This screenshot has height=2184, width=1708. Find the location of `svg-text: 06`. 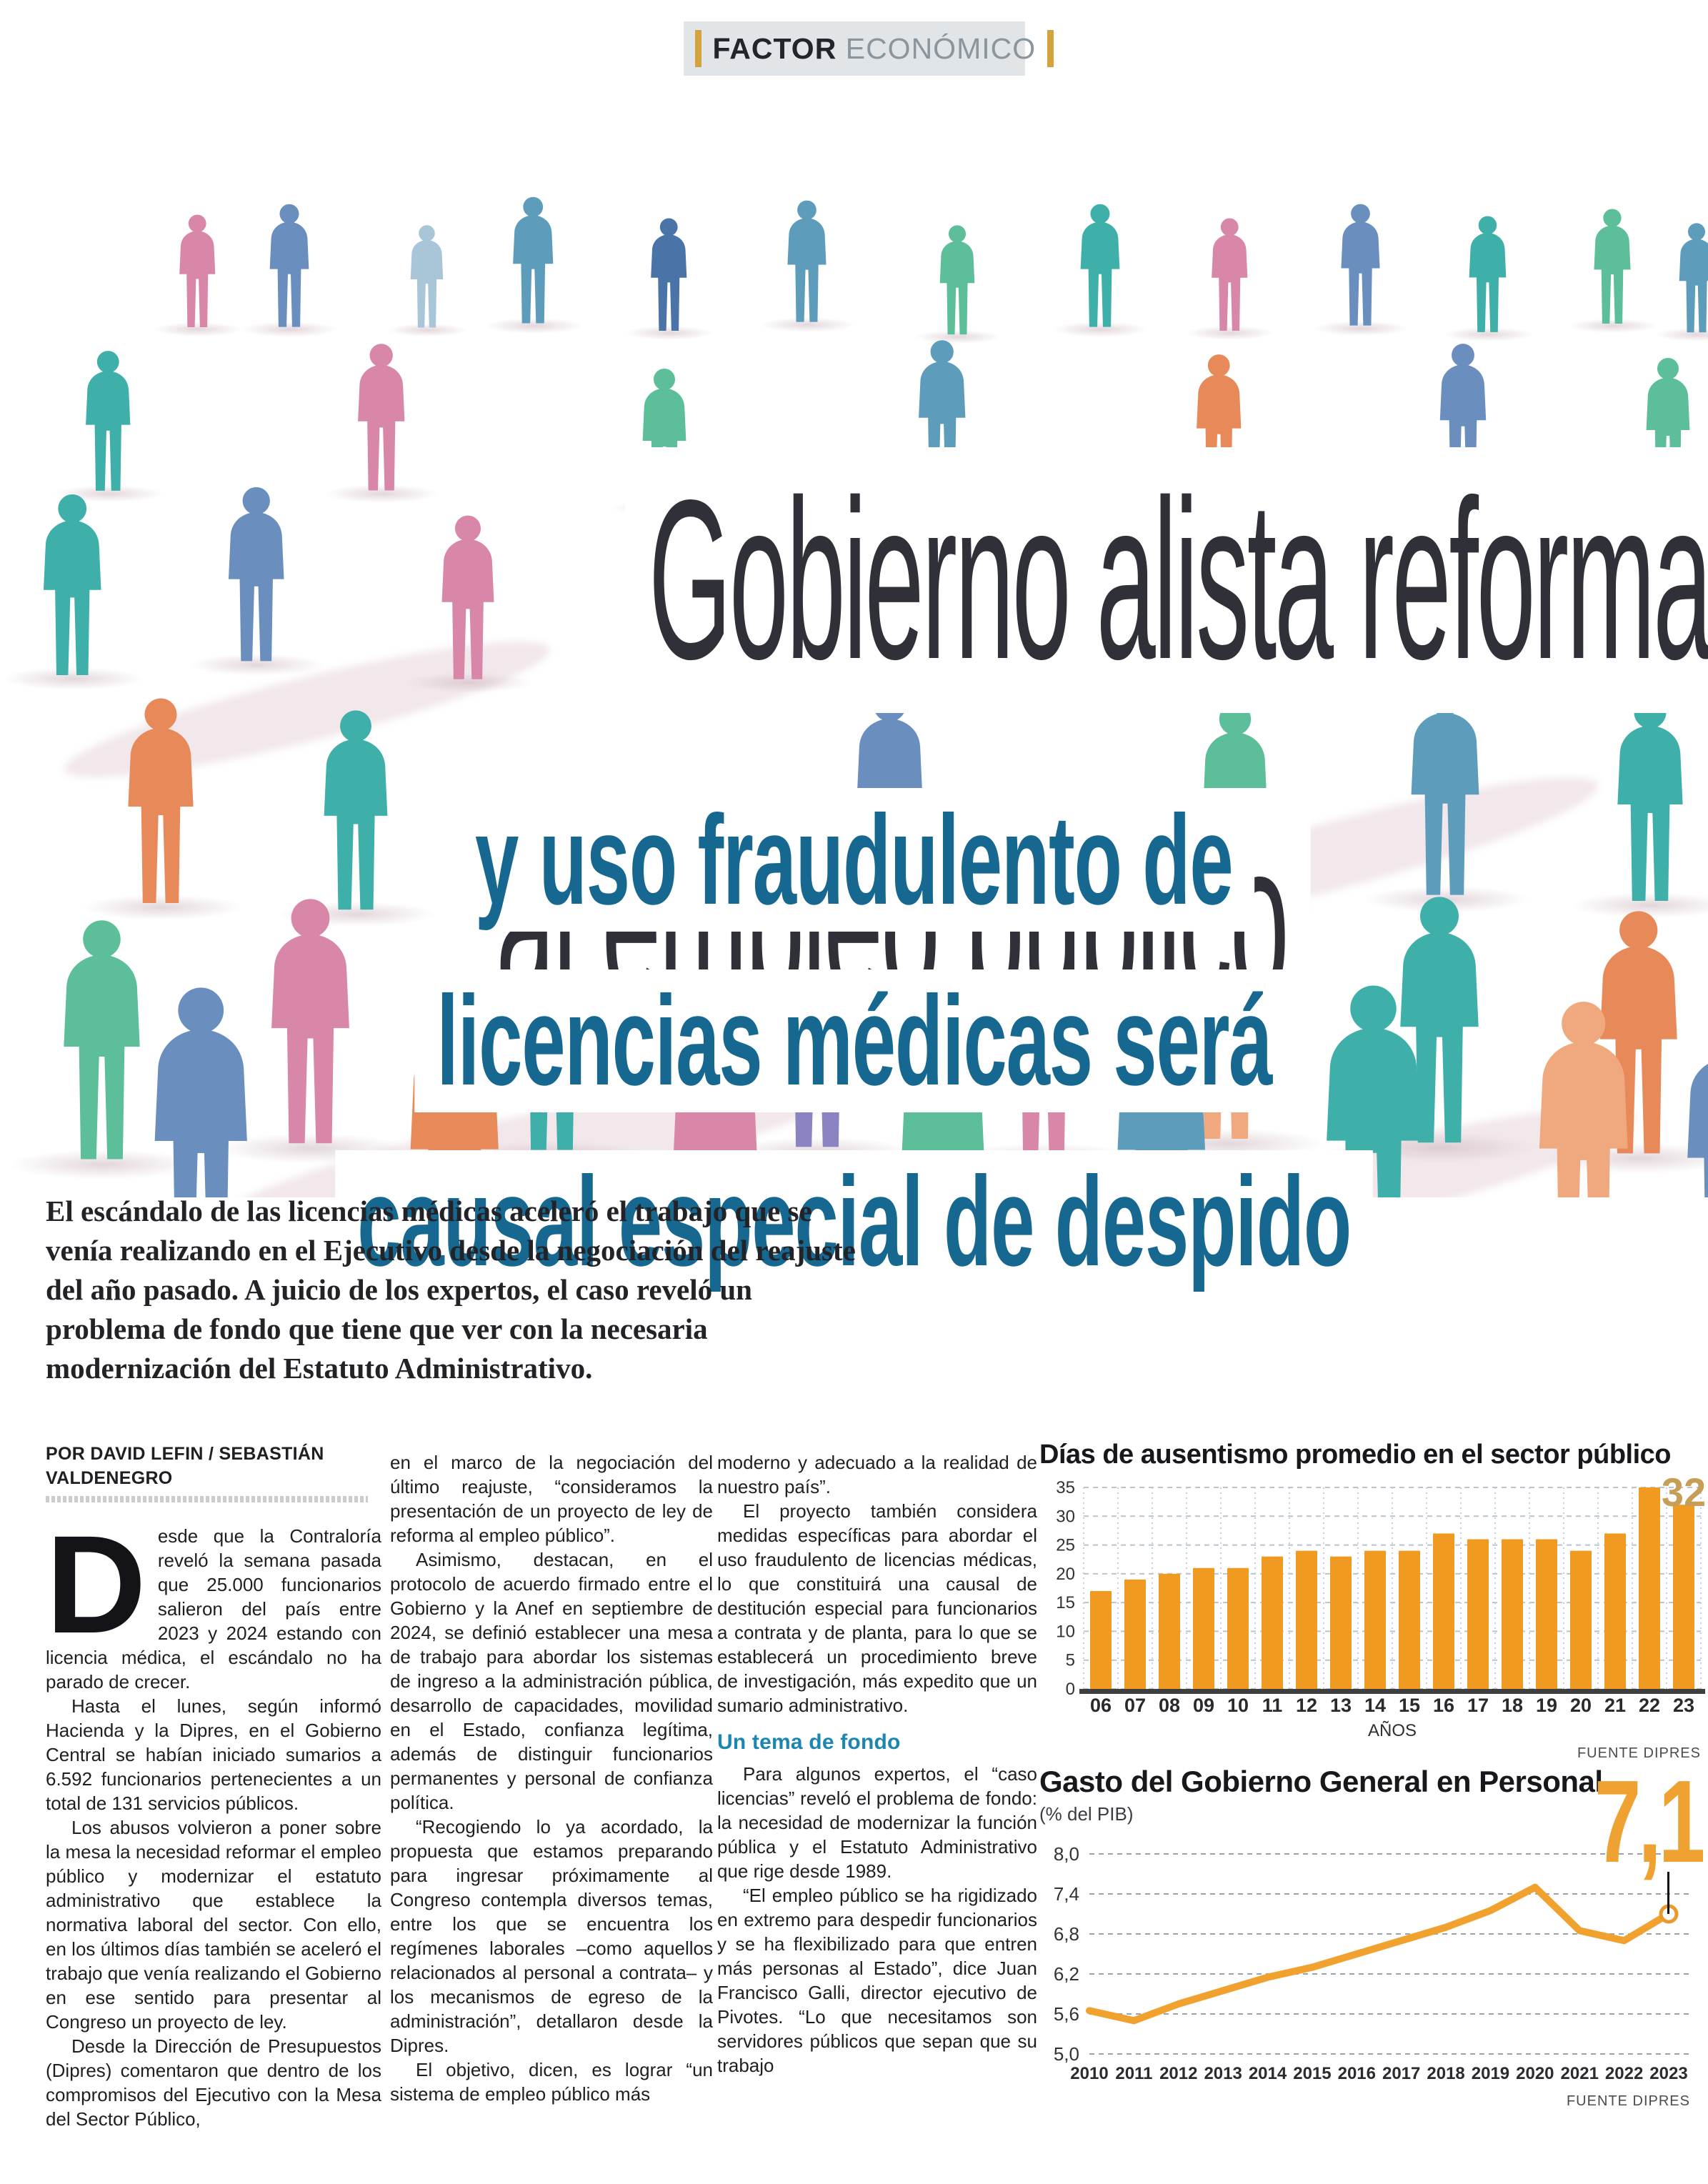

svg-text: 06 is located at coordinates (1101, 1705).